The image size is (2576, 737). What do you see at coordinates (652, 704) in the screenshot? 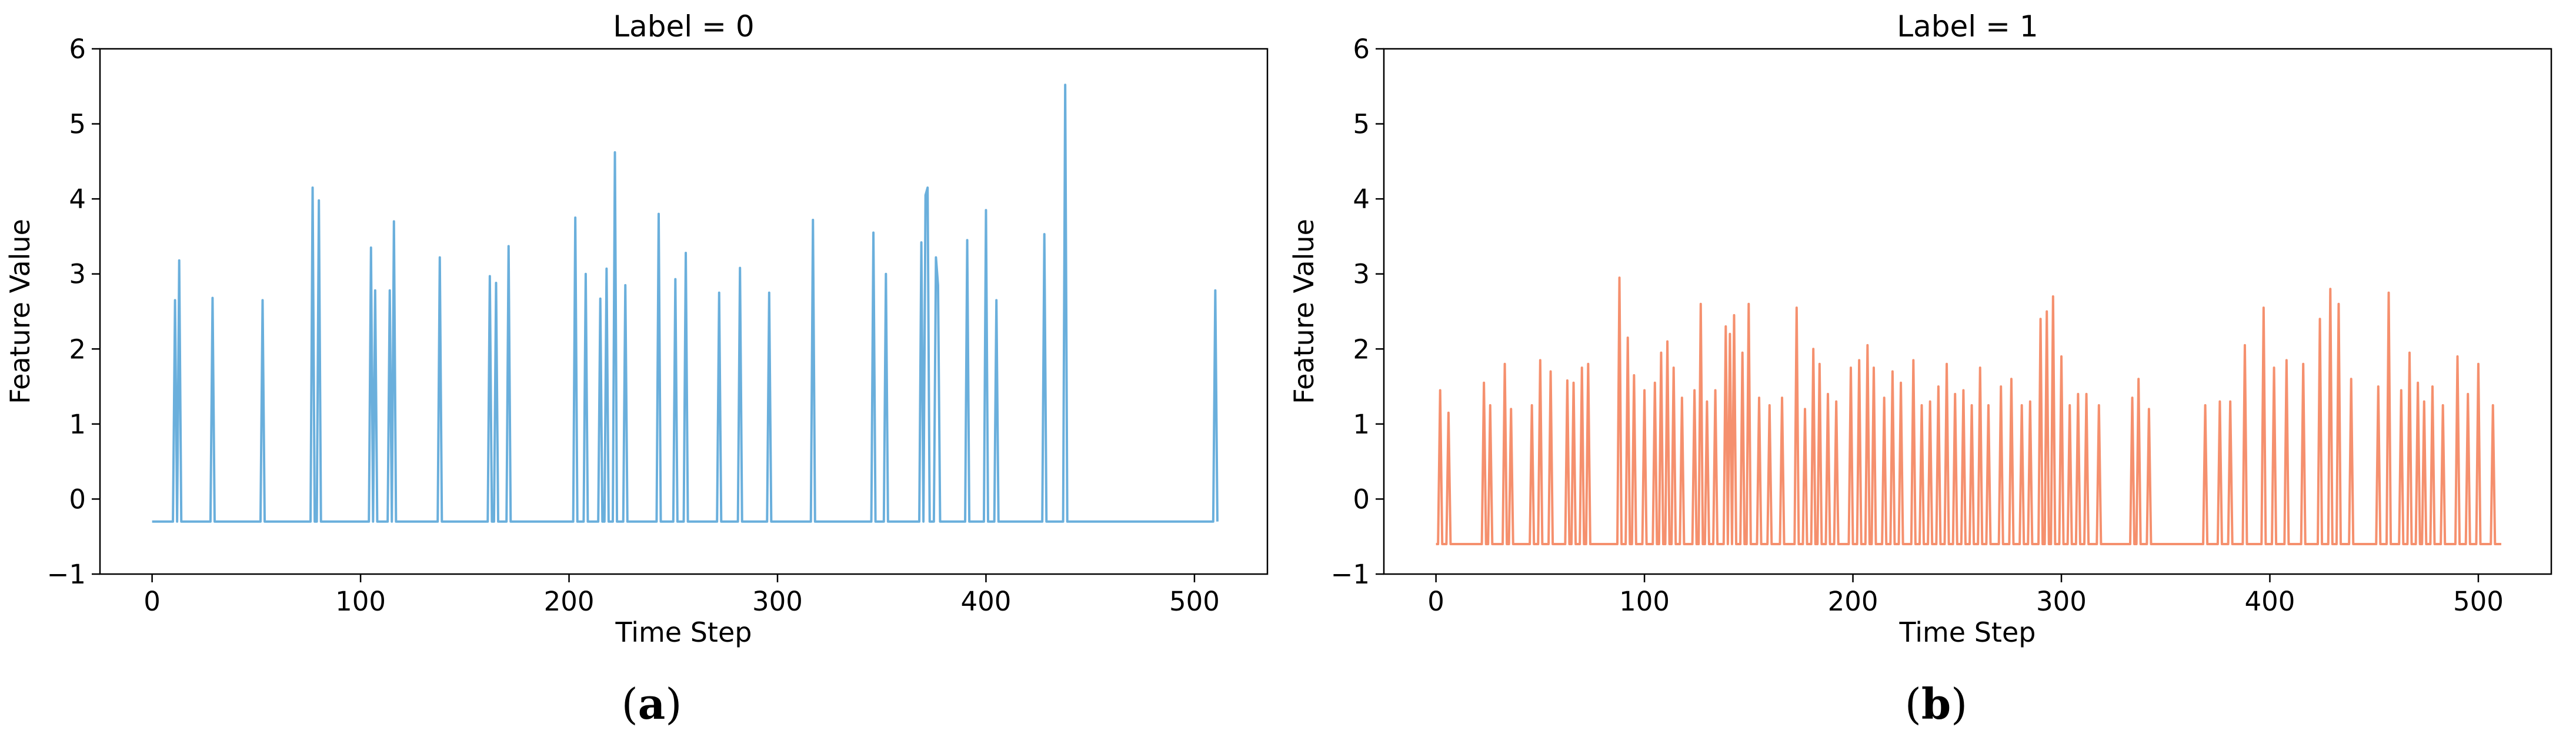
I see `subfigure-caption: (a)` at bounding box center [652, 704].